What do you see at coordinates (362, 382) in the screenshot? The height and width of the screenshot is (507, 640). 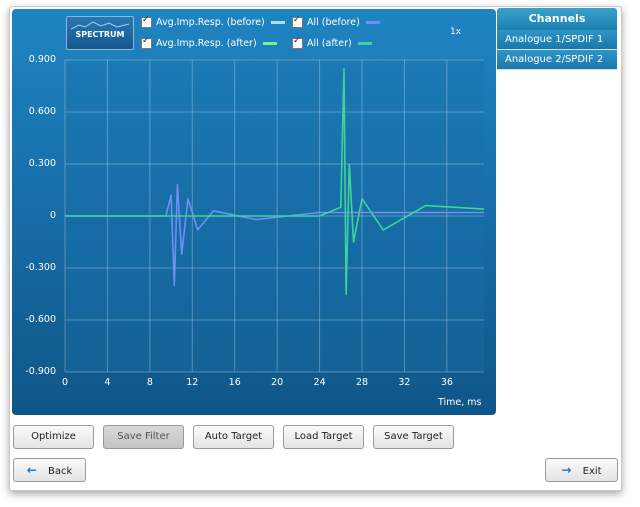 I see `x-tick-label: 28` at bounding box center [362, 382].